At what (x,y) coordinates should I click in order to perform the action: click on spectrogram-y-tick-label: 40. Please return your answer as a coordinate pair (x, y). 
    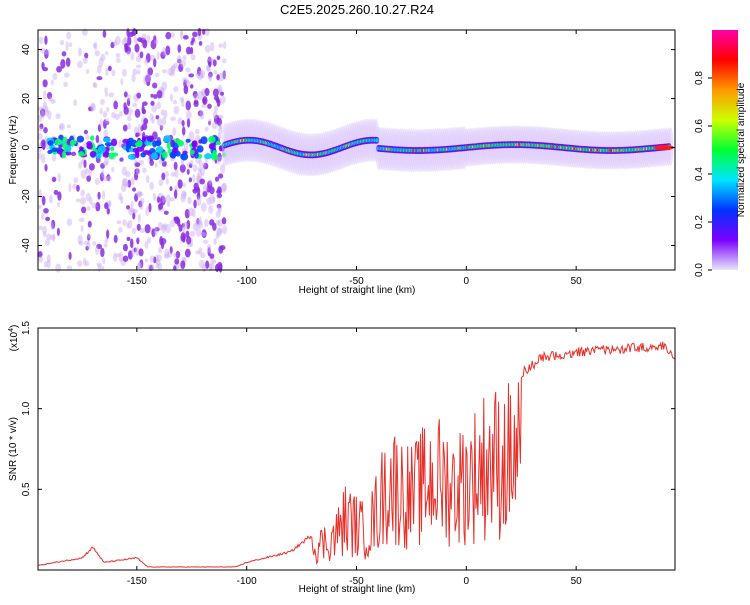
    Looking at the image, I should click on (26, 50).